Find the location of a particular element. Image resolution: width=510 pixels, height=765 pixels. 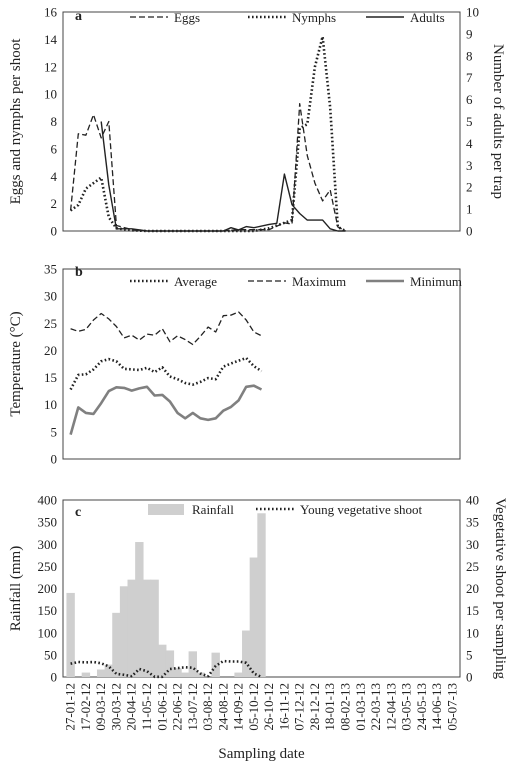

y-tick-label: 14 is located at coordinates (51, 39).